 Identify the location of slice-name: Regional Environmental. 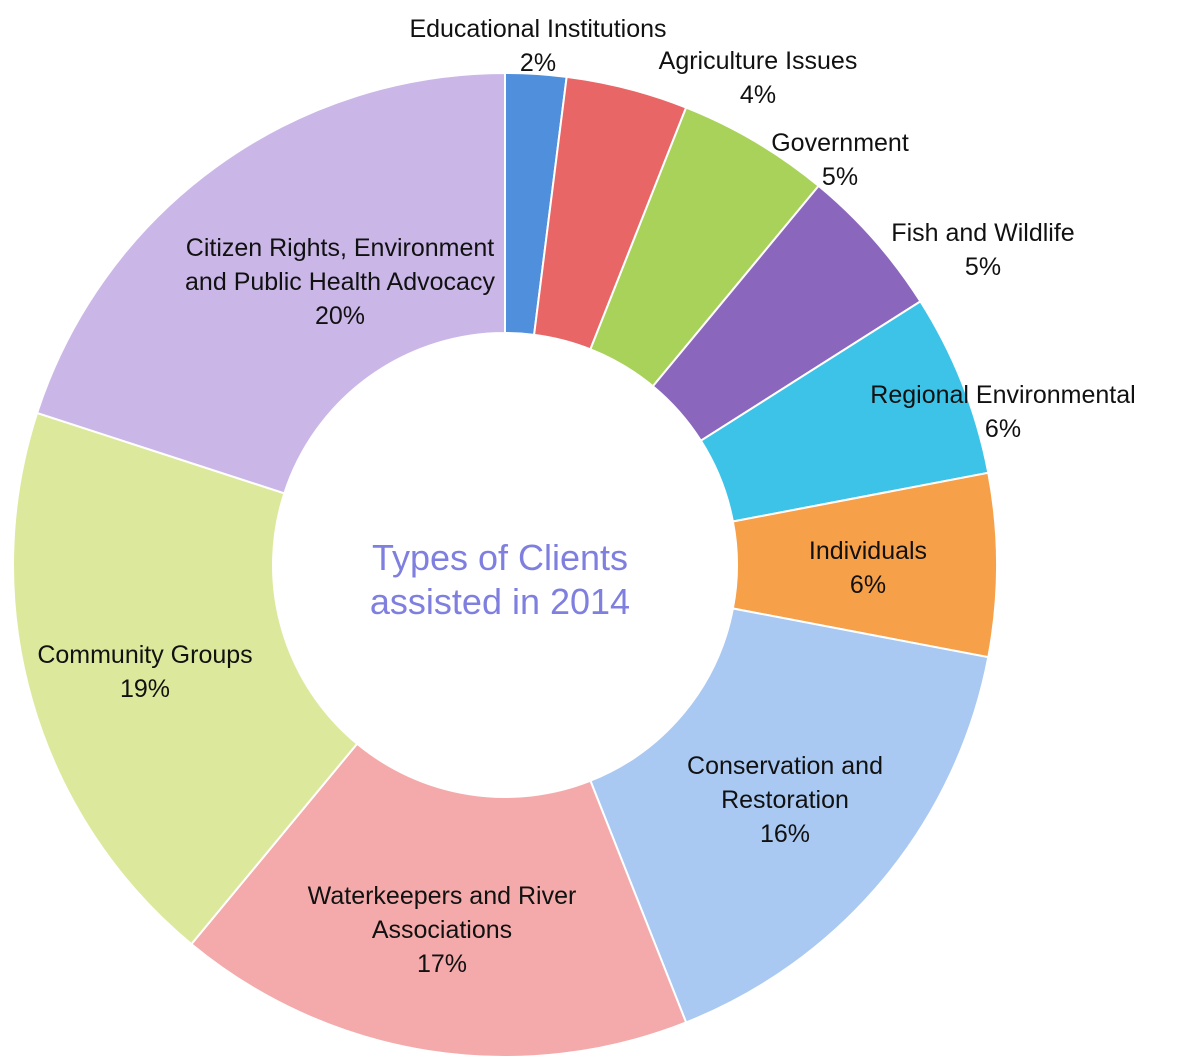
(1003, 395).